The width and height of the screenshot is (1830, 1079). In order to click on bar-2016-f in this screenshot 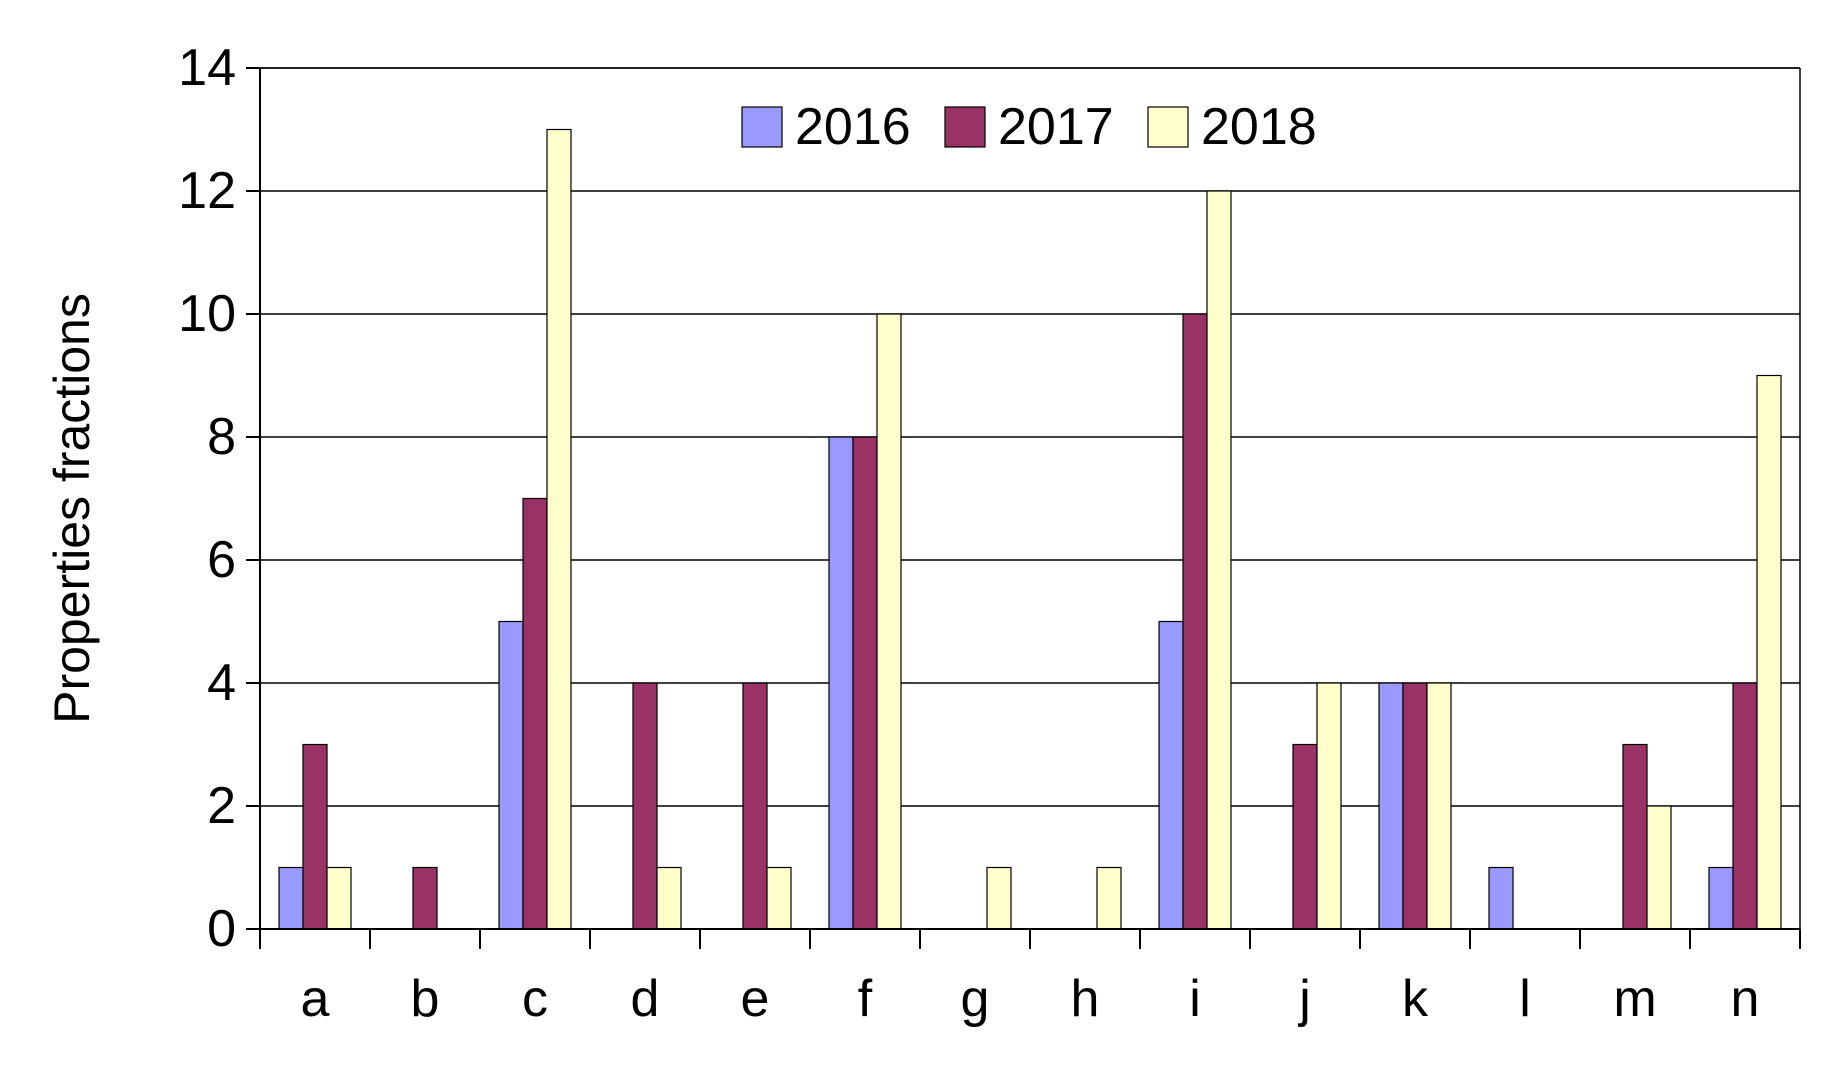, I will do `click(841, 683)`.